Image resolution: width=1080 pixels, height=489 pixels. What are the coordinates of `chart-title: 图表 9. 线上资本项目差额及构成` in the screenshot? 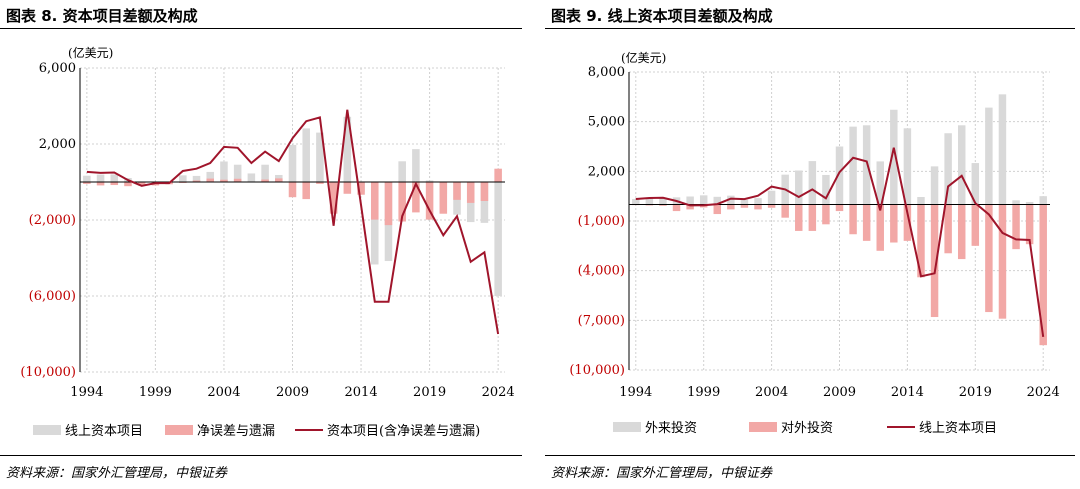 It's located at (662, 16).